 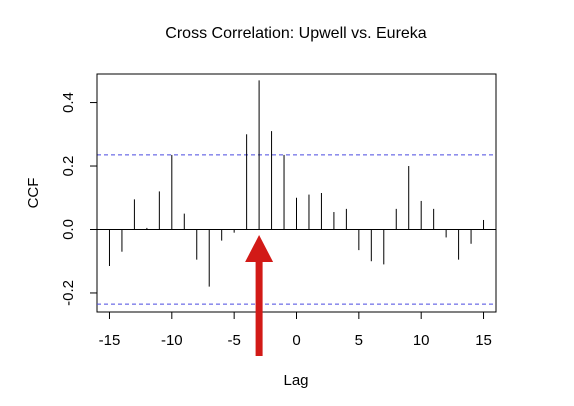 What do you see at coordinates (233, 340) in the screenshot?
I see `x-tick-label: -5` at bounding box center [233, 340].